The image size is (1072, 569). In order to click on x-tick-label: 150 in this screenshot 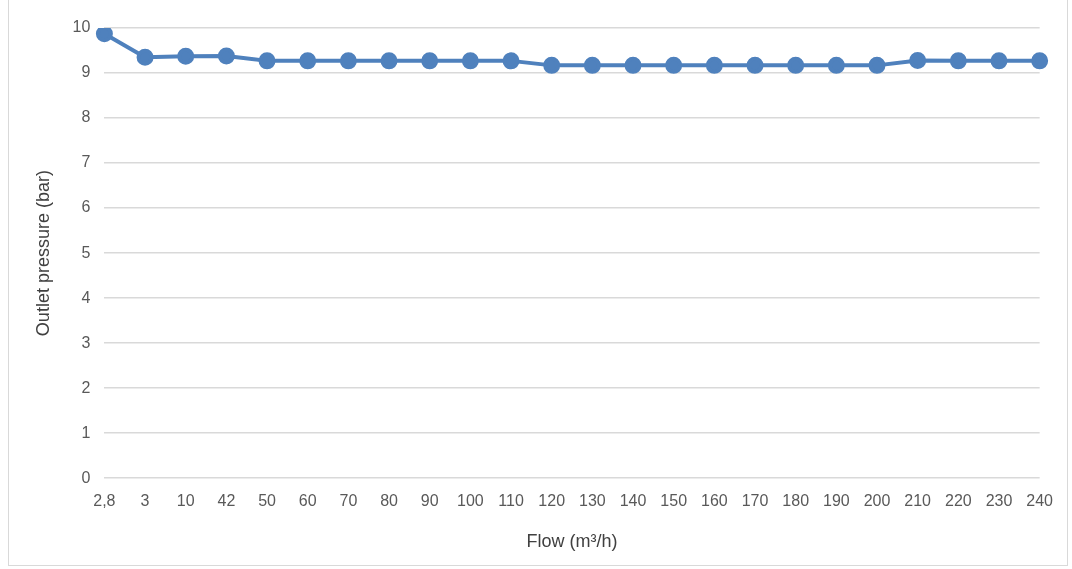, I will do `click(674, 501)`.